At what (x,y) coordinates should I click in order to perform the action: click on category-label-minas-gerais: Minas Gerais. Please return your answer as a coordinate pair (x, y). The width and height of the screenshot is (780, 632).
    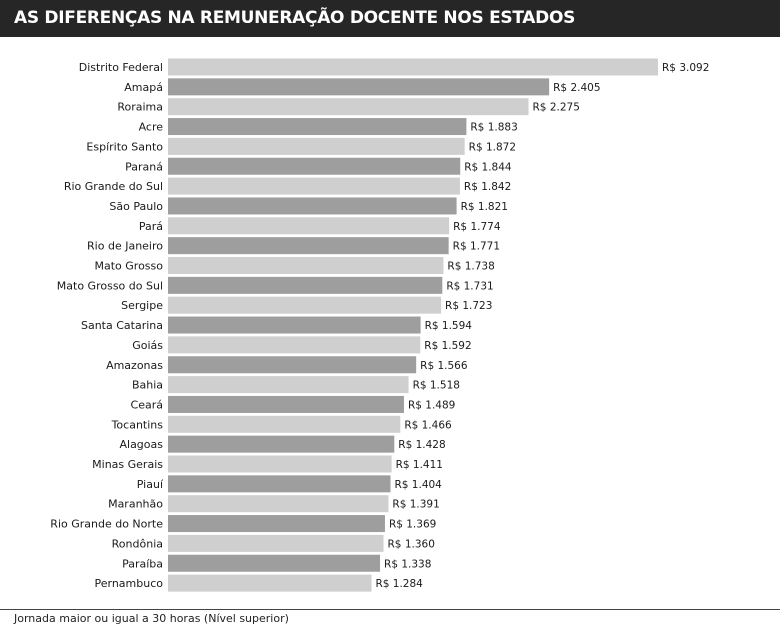
    Looking at the image, I should click on (127, 464).